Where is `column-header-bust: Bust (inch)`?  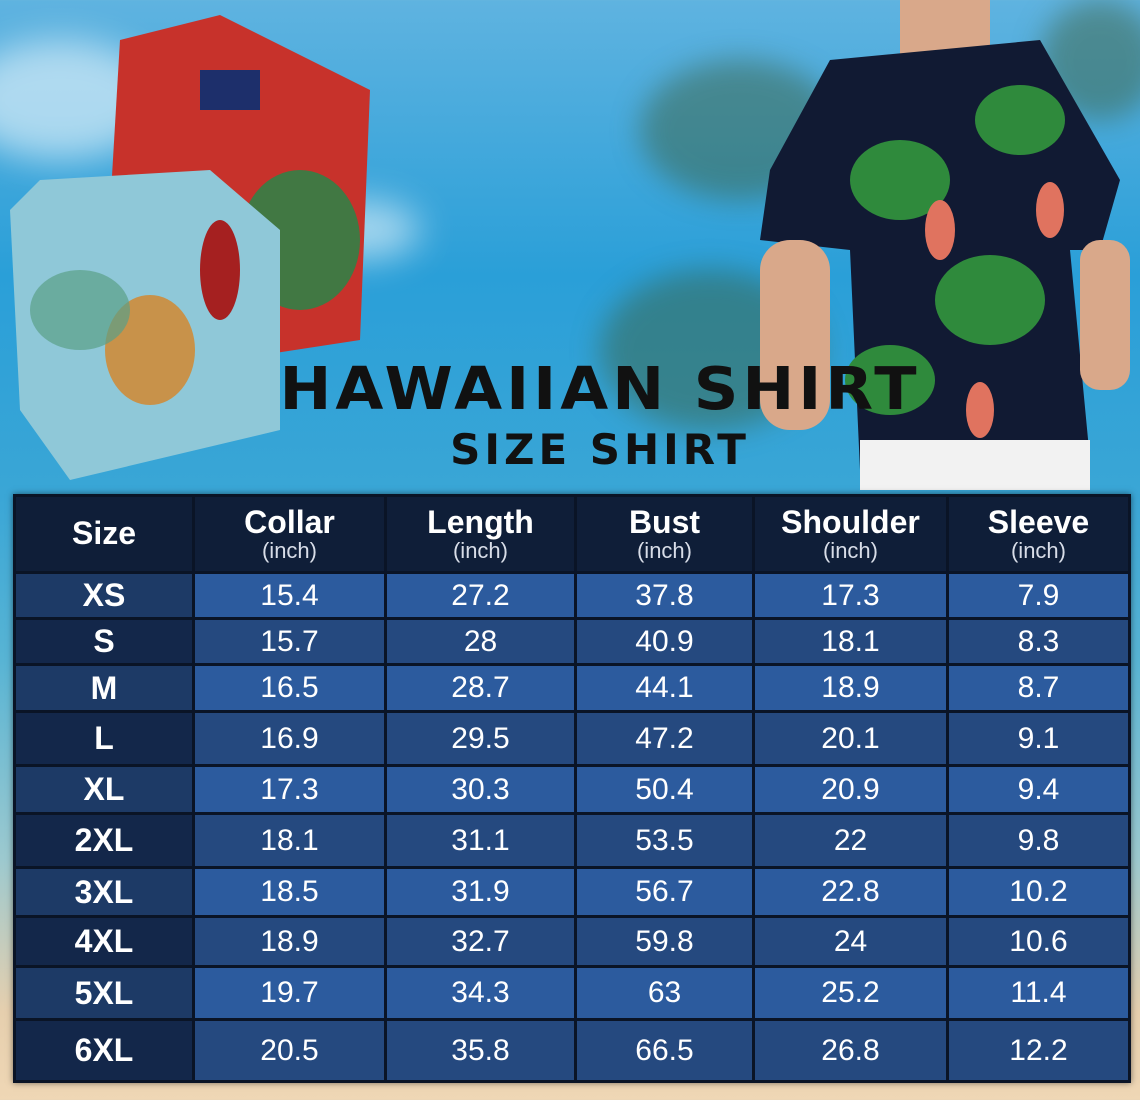
column-header-bust: Bust (inch) is located at coordinates (664, 534).